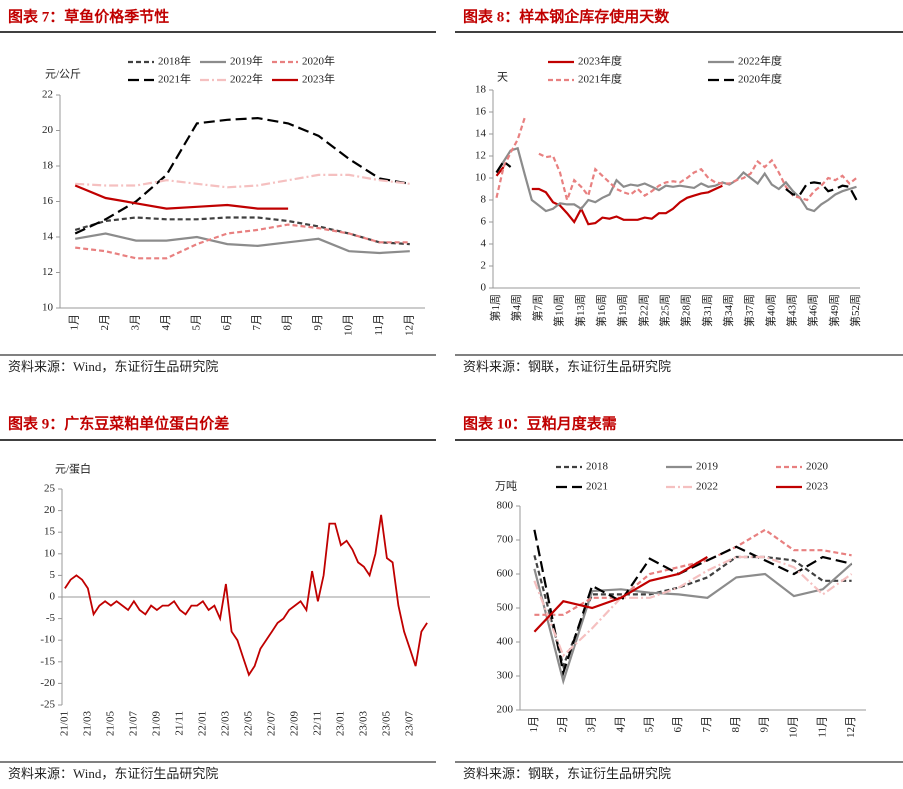  I want to click on x-tick-label: 第10周, so click(559, 310).